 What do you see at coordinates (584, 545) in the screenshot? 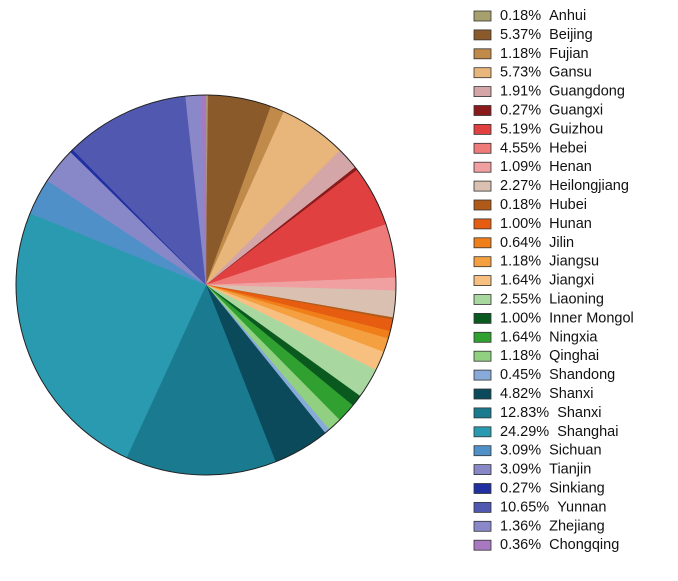
I see `legend-name: Chongqing` at bounding box center [584, 545].